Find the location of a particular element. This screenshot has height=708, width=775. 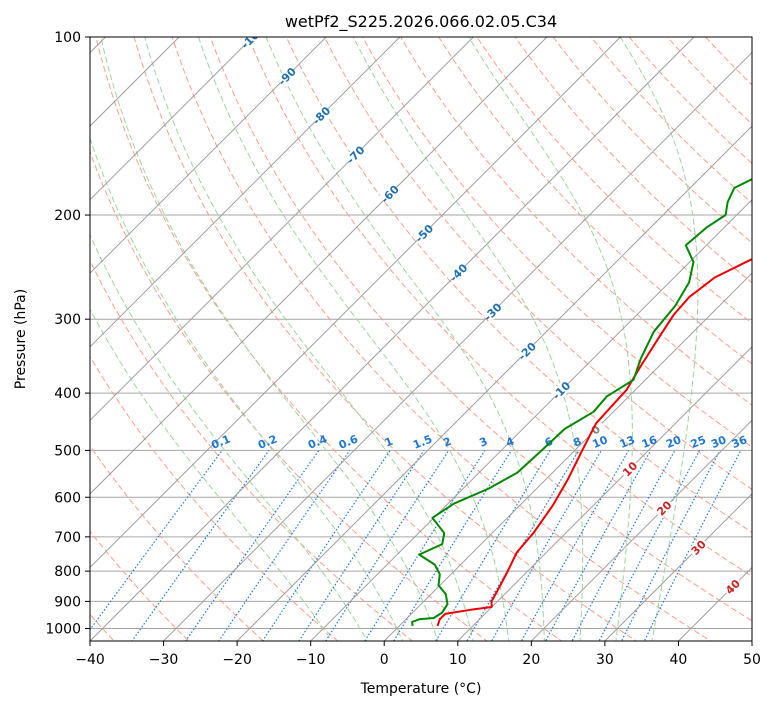

y-tick-label: 700 is located at coordinates (67, 538).